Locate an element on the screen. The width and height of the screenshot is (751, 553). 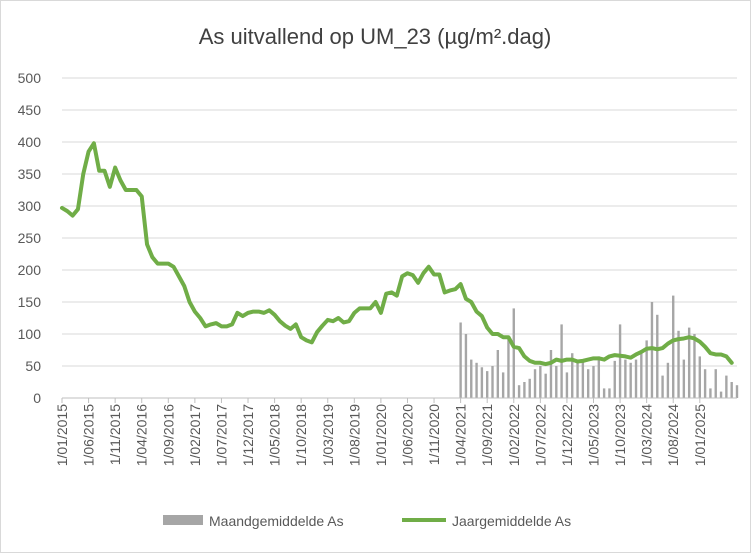
y-tick-label: 50 is located at coordinates (33, 366).